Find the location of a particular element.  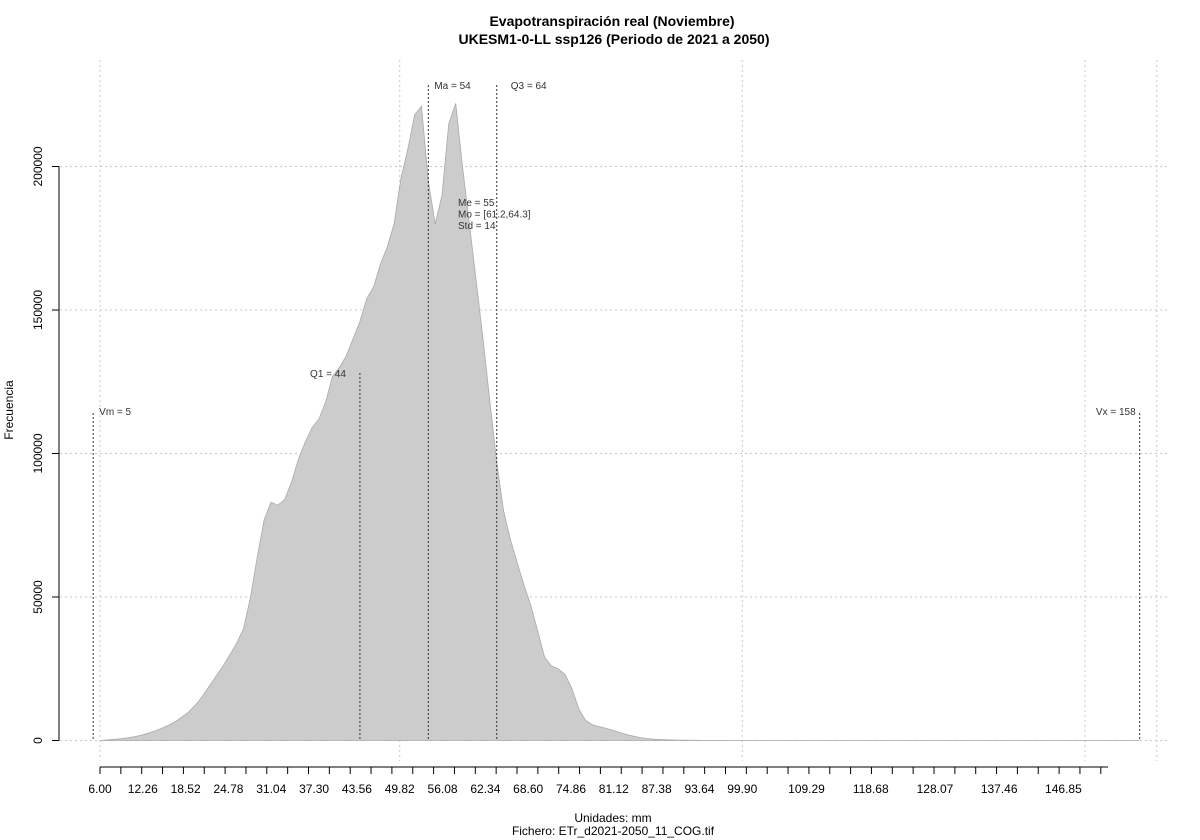

x-tick-label: 24.78 is located at coordinates (228, 789).